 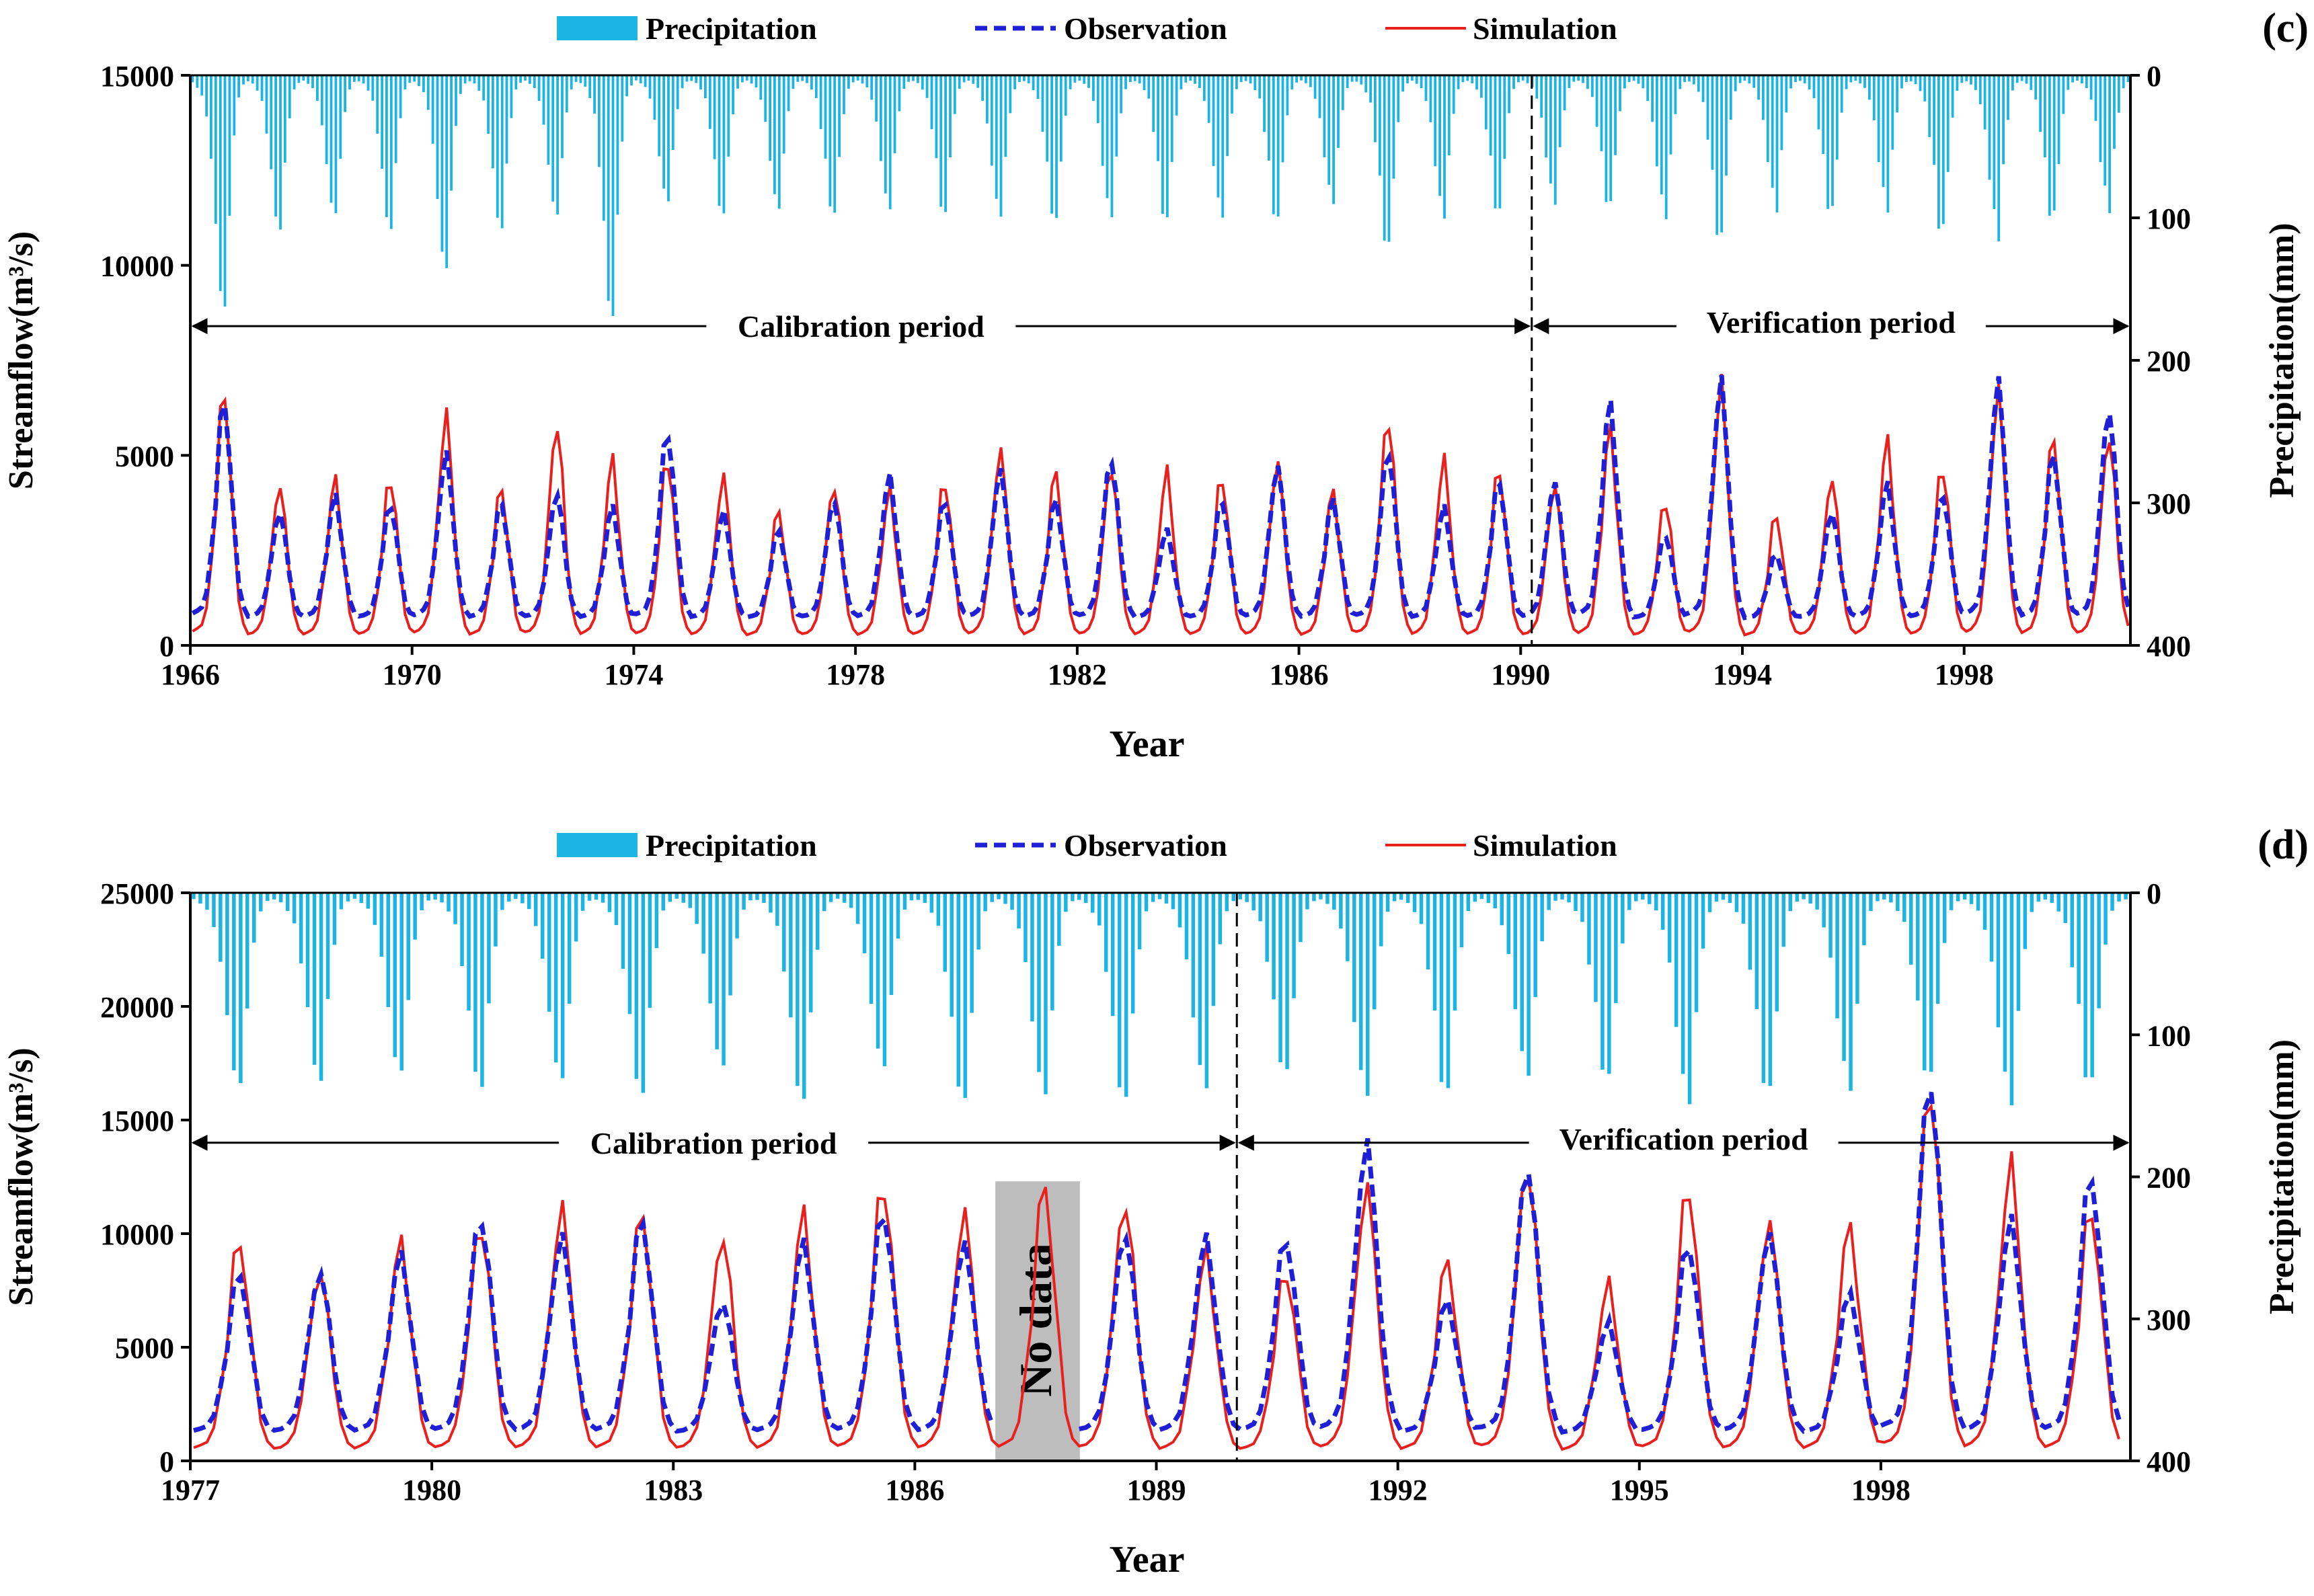 What do you see at coordinates (431, 1490) in the screenshot?
I see `x-tick-label: 1980` at bounding box center [431, 1490].